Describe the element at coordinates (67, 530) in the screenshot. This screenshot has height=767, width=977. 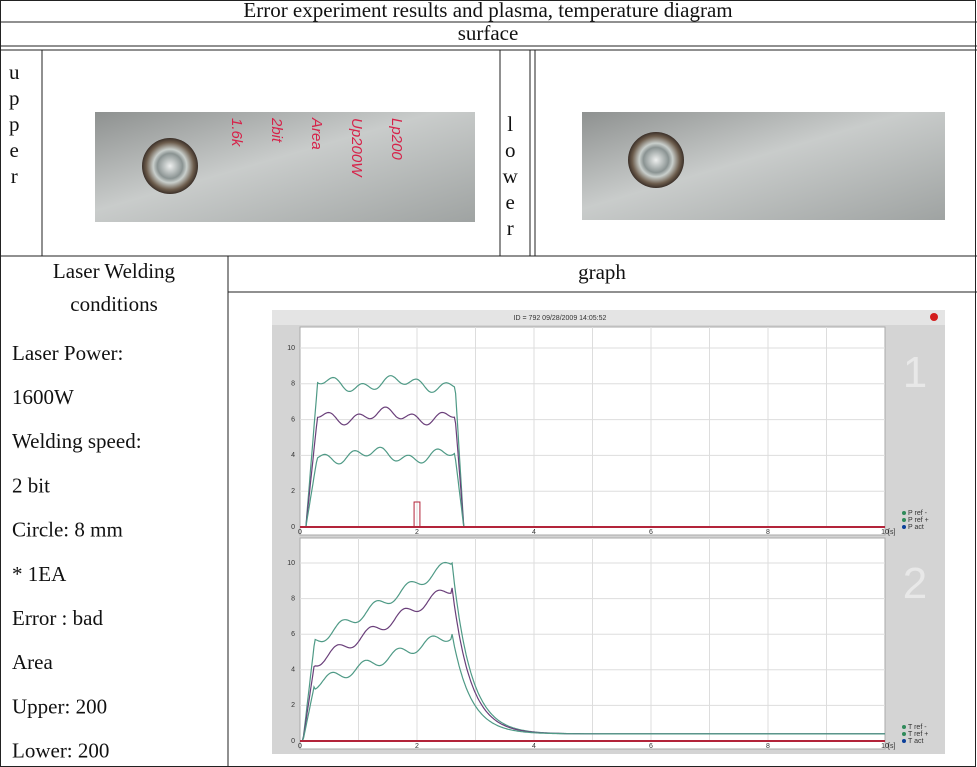
I see `condition-line: Circle: 8 mm` at that location.